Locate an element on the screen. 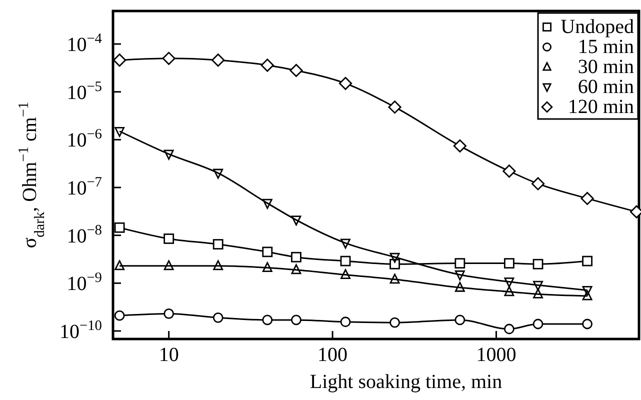  legend-label: 15 min is located at coordinates (606, 47).